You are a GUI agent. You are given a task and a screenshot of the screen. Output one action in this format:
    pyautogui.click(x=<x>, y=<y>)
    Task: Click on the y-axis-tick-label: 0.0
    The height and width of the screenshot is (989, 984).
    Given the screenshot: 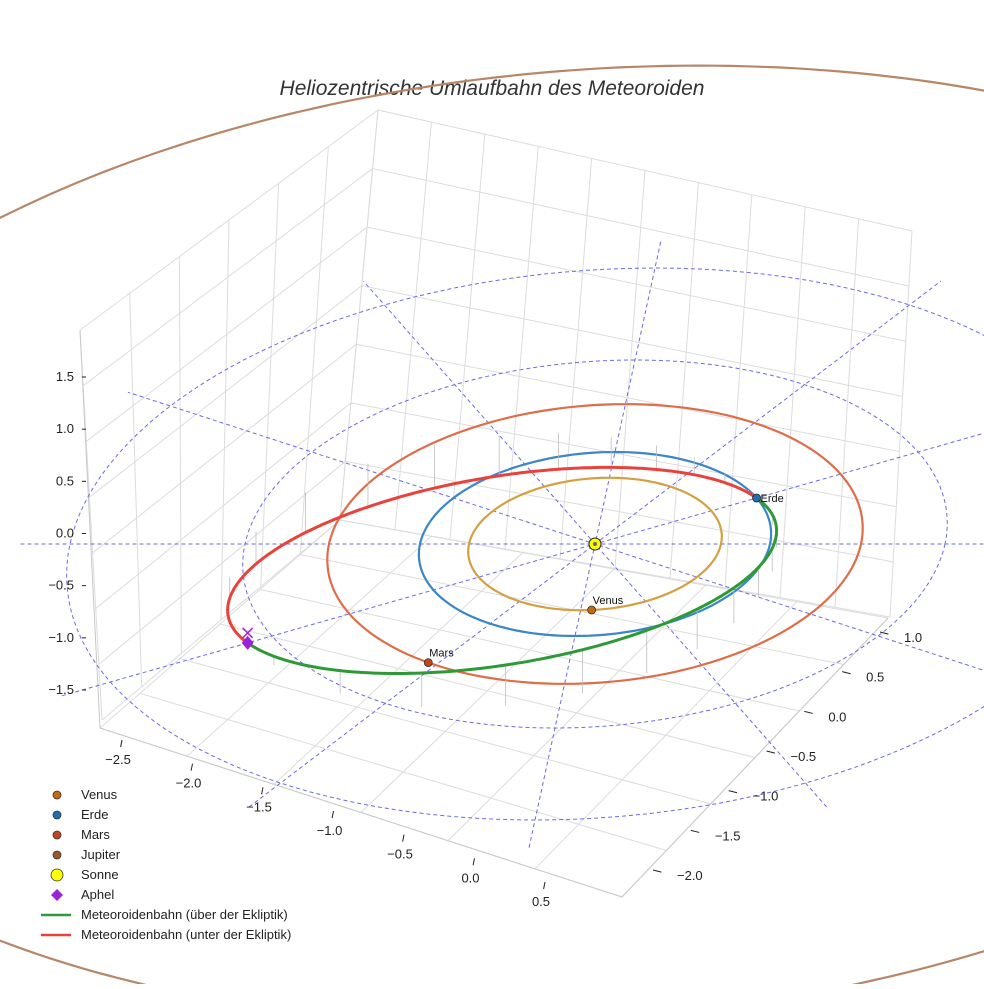 What is the action you would take?
    pyautogui.click(x=837, y=716)
    